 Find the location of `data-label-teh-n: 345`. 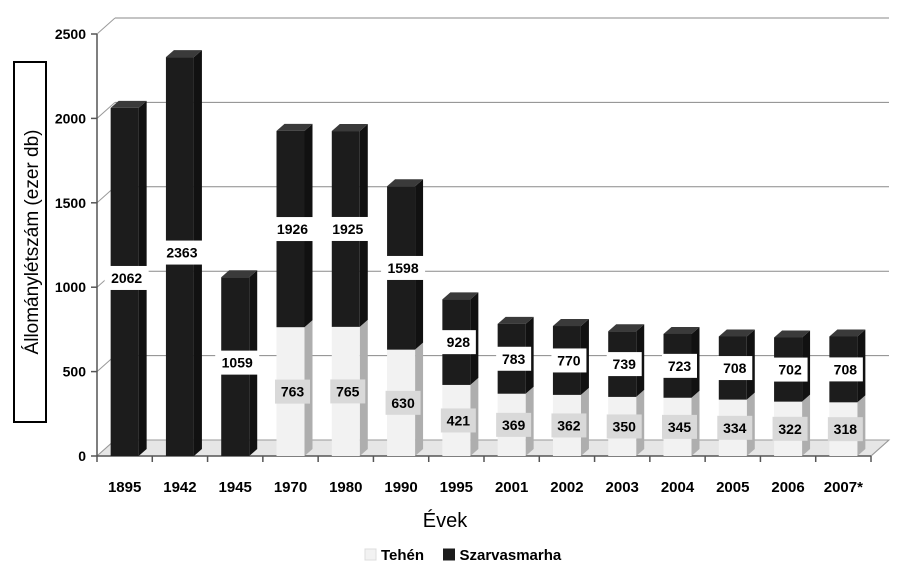

data-label-teh-n: 345 is located at coordinates (680, 427).